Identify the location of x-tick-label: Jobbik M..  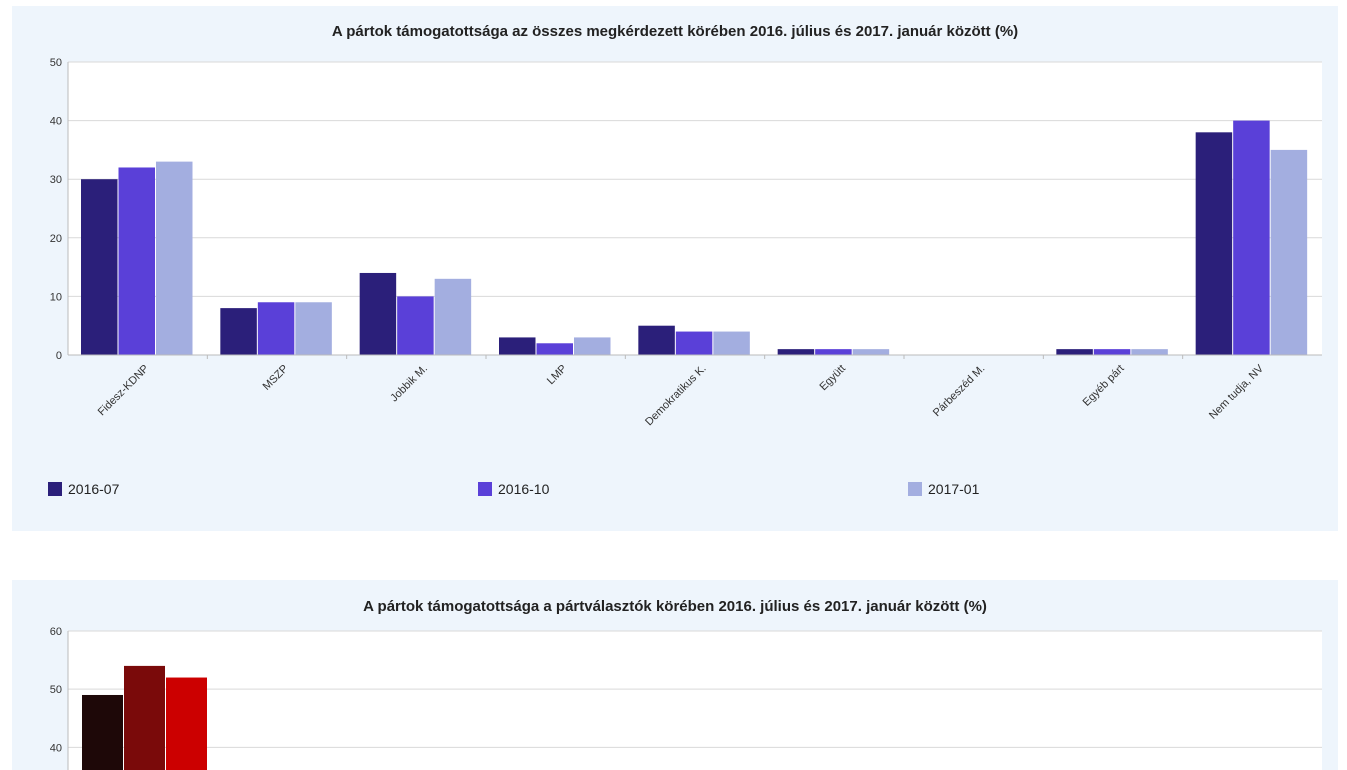
(409, 384).